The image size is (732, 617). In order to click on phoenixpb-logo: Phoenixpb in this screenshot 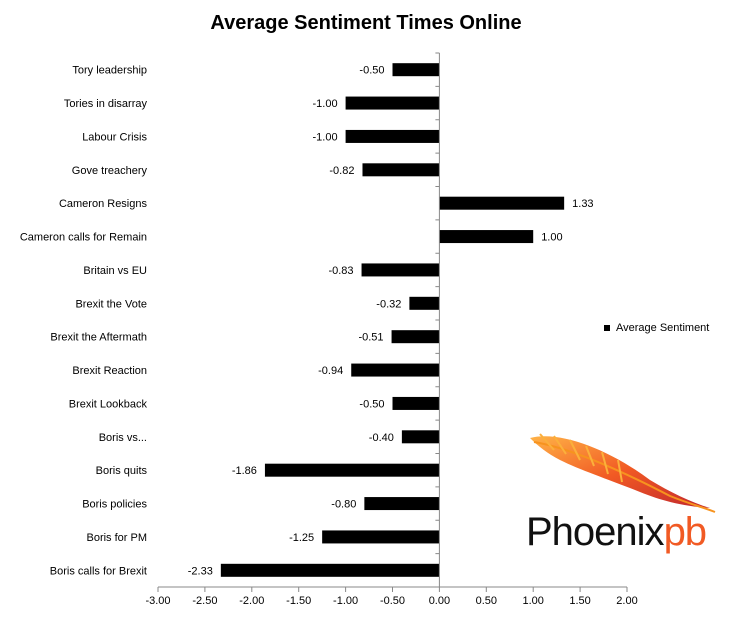, I will do `click(616, 532)`.